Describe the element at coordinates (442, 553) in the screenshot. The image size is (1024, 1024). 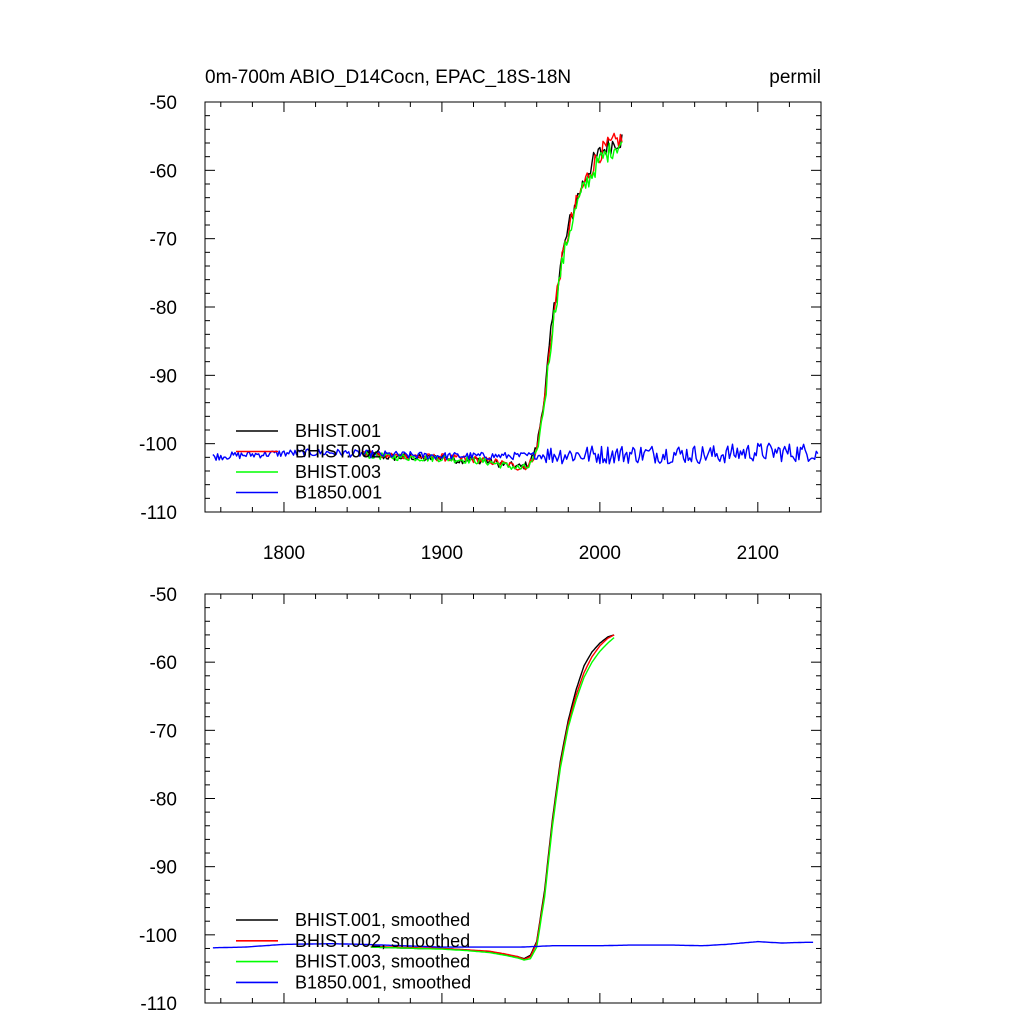
I see `x-tick-label: 1900` at that location.